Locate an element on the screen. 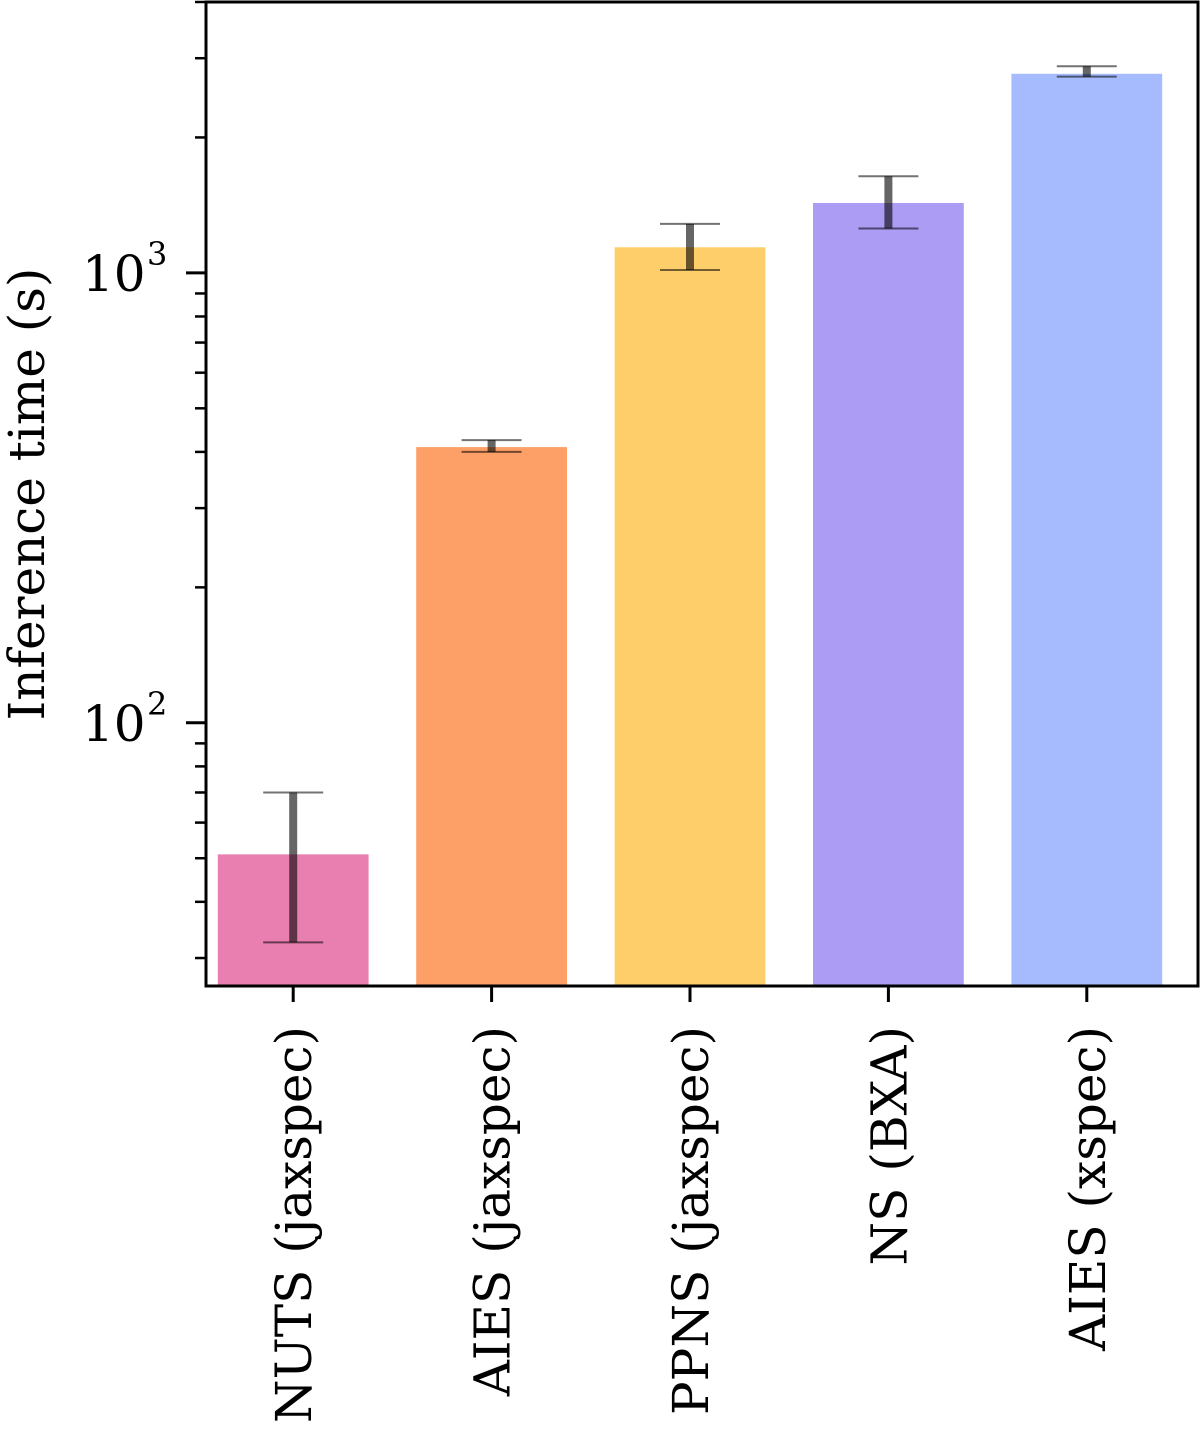 The height and width of the screenshot is (1444, 1200). svg-text: 3 is located at coordinates (157, 254).